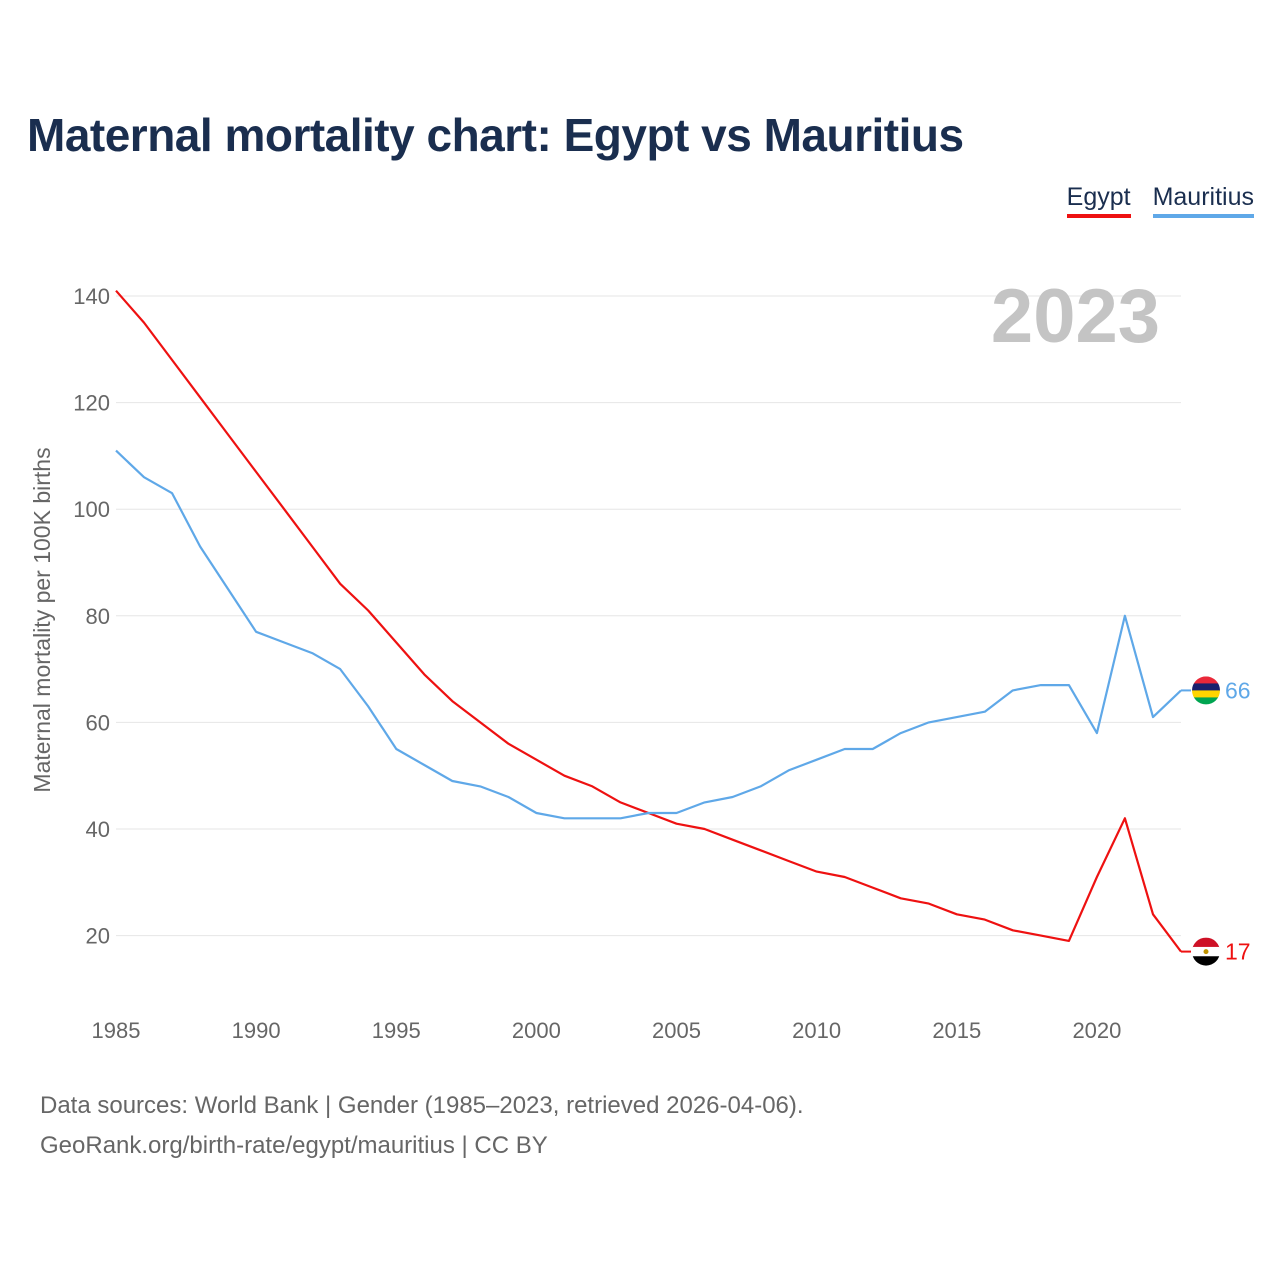 This screenshot has height=1280, width=1280. Describe the element at coordinates (956, 1030) in the screenshot. I see `x-tick-label: 2015` at that location.